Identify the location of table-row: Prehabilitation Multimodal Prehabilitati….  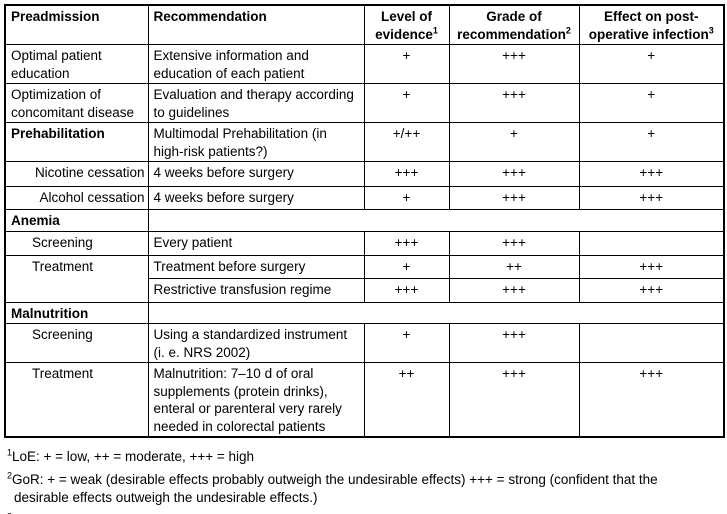
(364, 142).